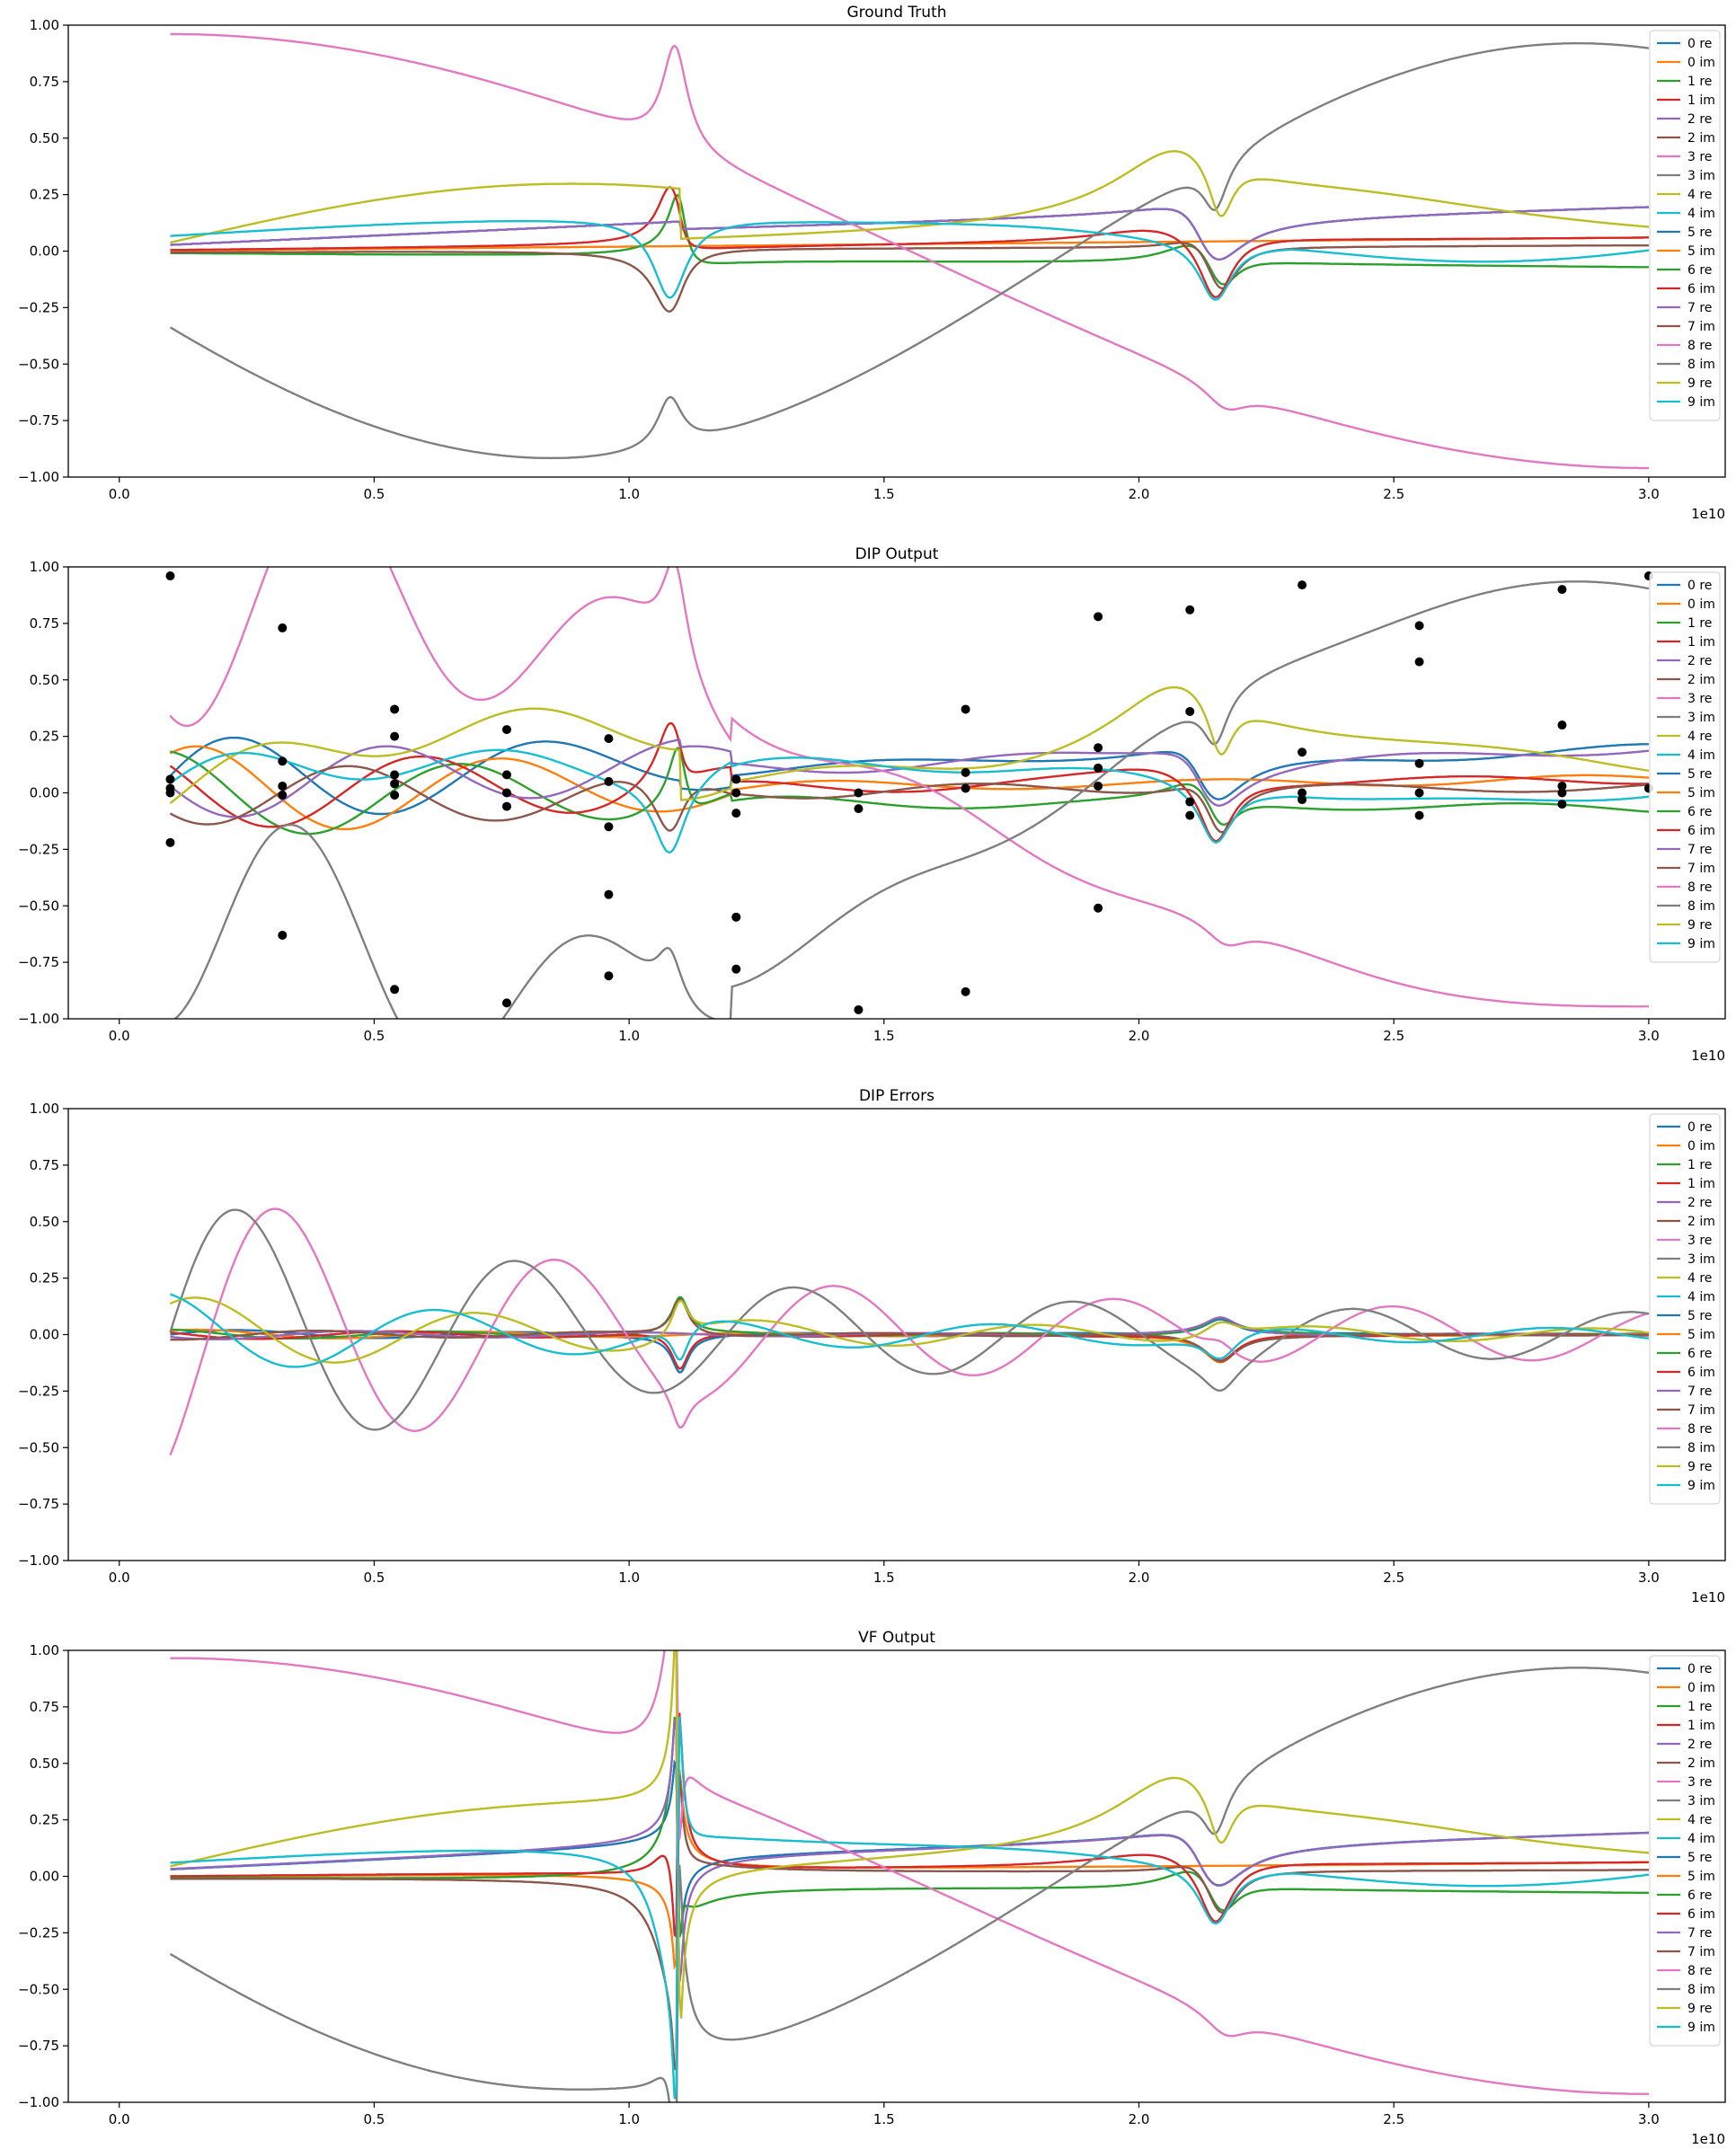 This screenshot has width=1736, height=2149. What do you see at coordinates (909, 1827) in the screenshot?
I see `series-line-1-re` at bounding box center [909, 1827].